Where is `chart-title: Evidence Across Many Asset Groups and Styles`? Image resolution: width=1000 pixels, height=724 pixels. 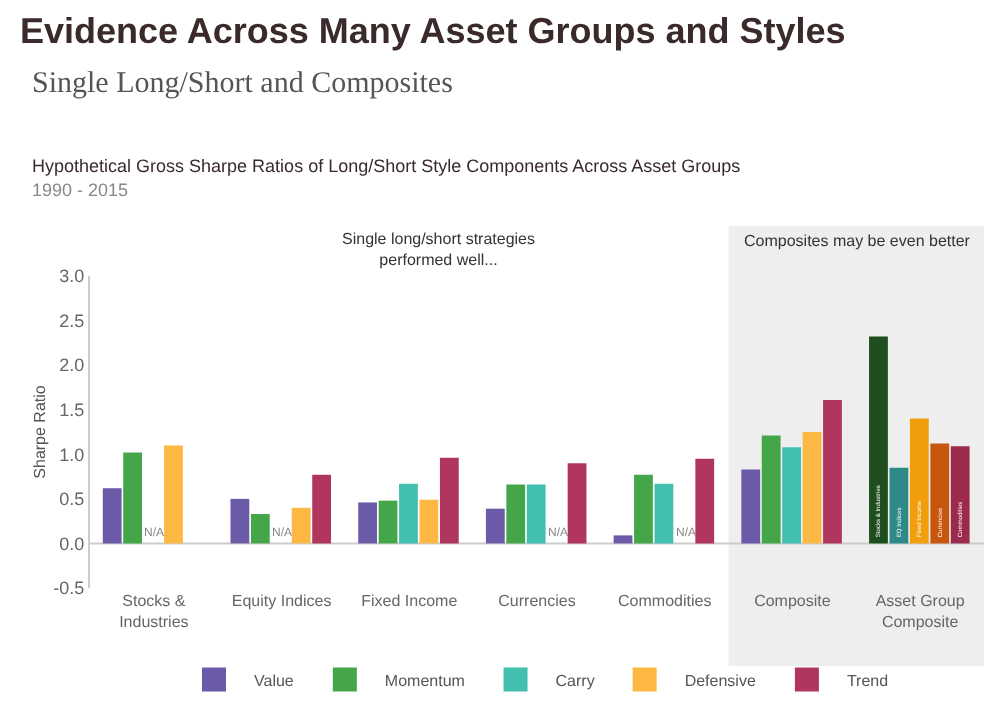 chart-title: Evidence Across Many Asset Groups and Styles is located at coordinates (433, 31).